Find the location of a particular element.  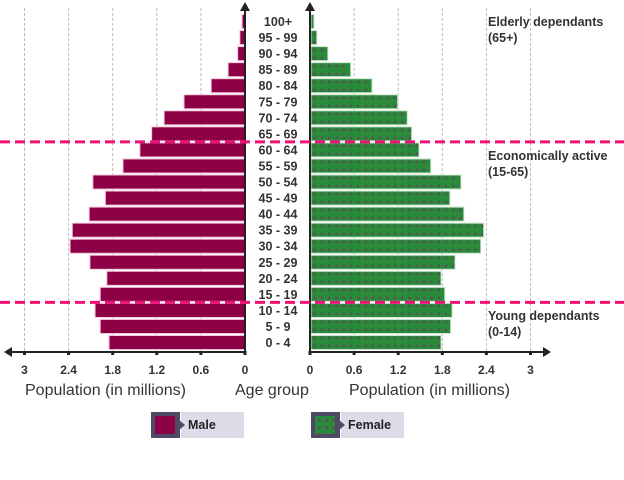

right-vertical-axis-arrow is located at coordinates (310, 6).